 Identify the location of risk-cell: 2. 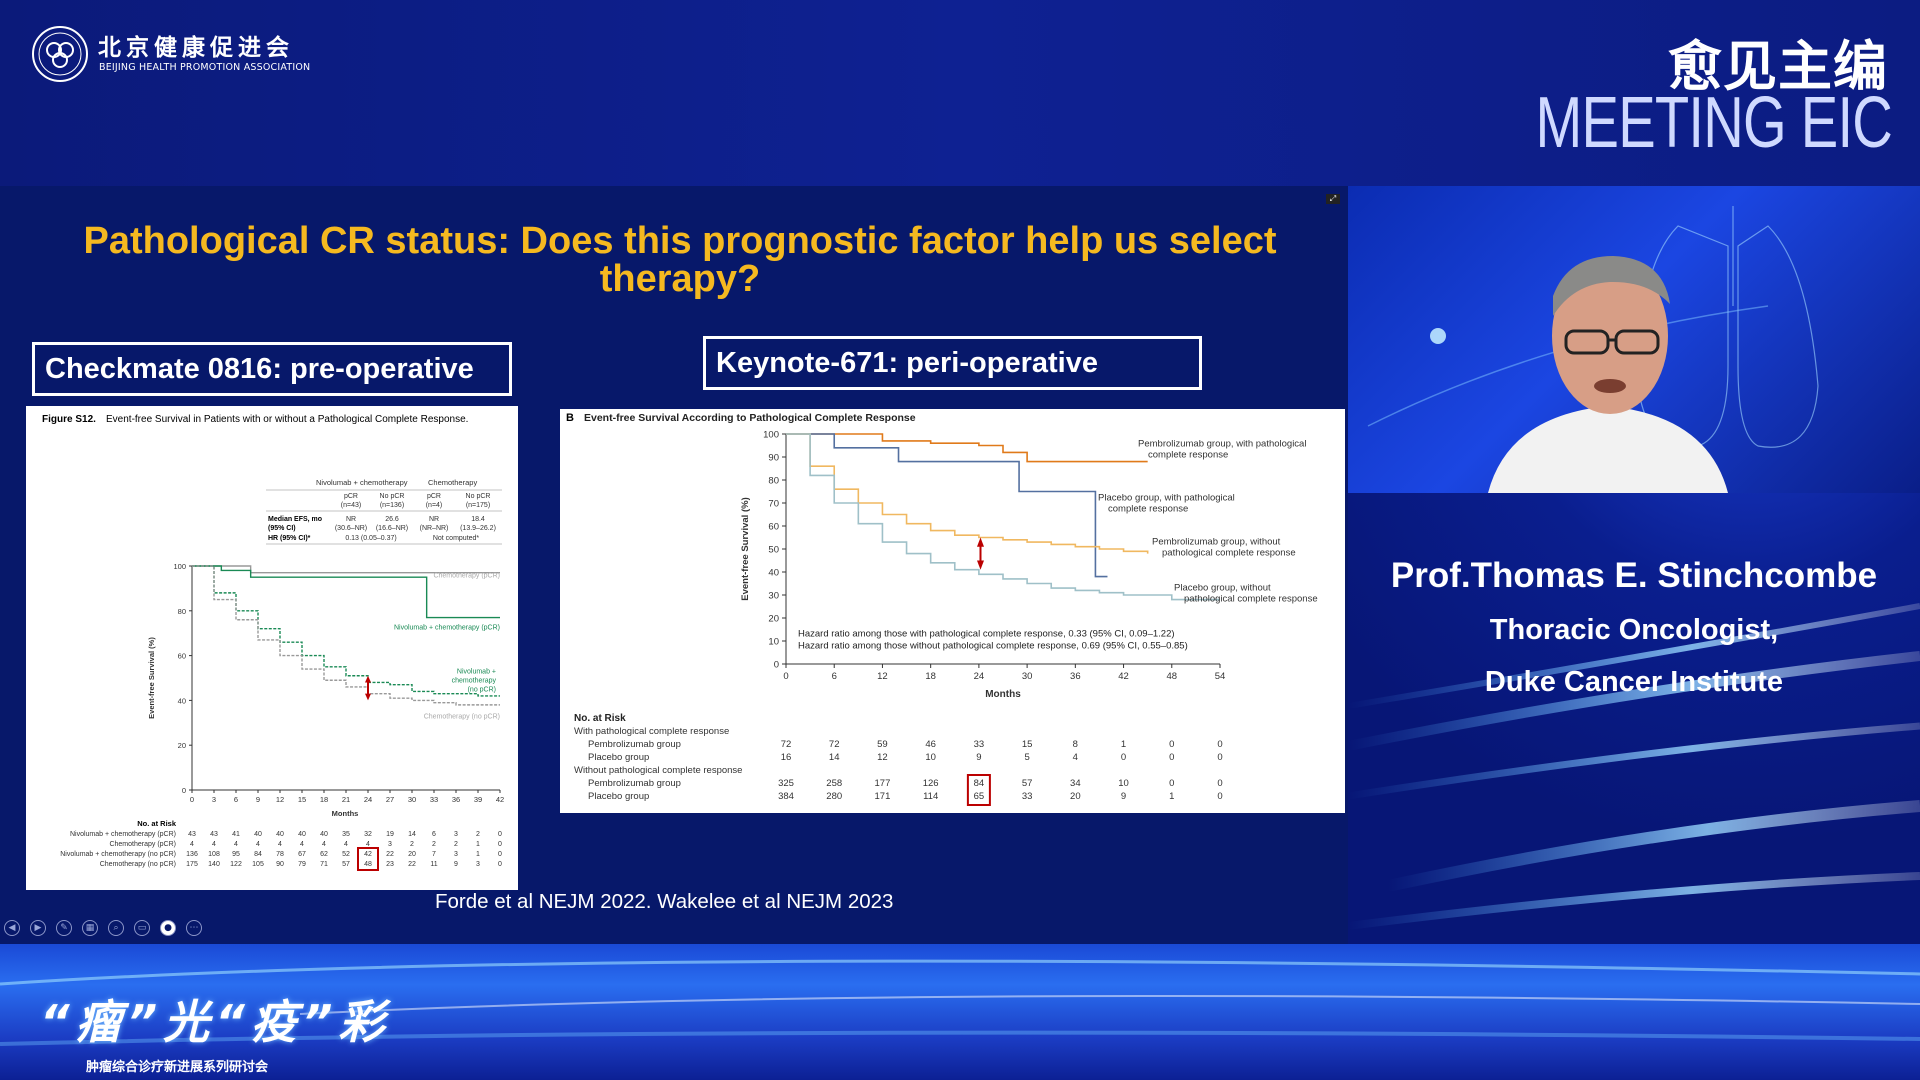
(412, 844).